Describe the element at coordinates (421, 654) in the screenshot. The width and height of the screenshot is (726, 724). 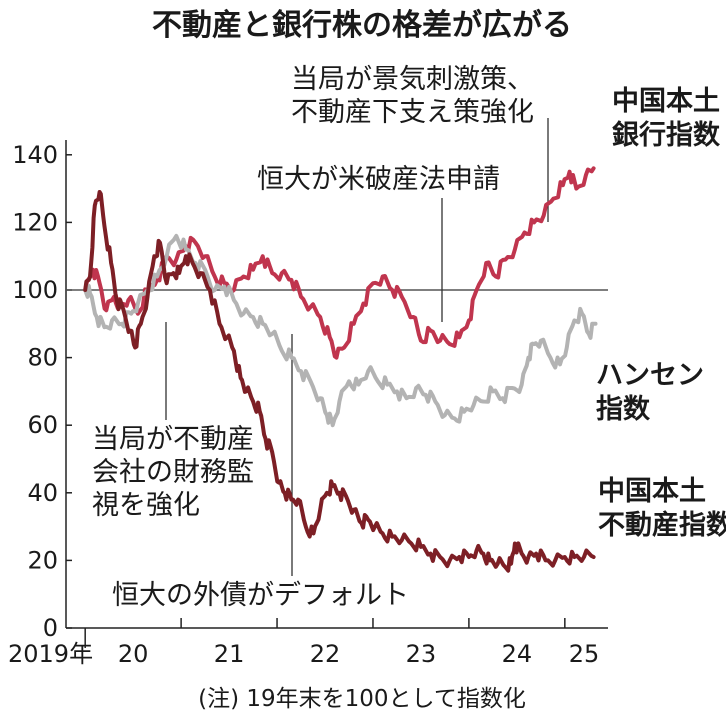
I see `x-tick-label: 23` at that location.